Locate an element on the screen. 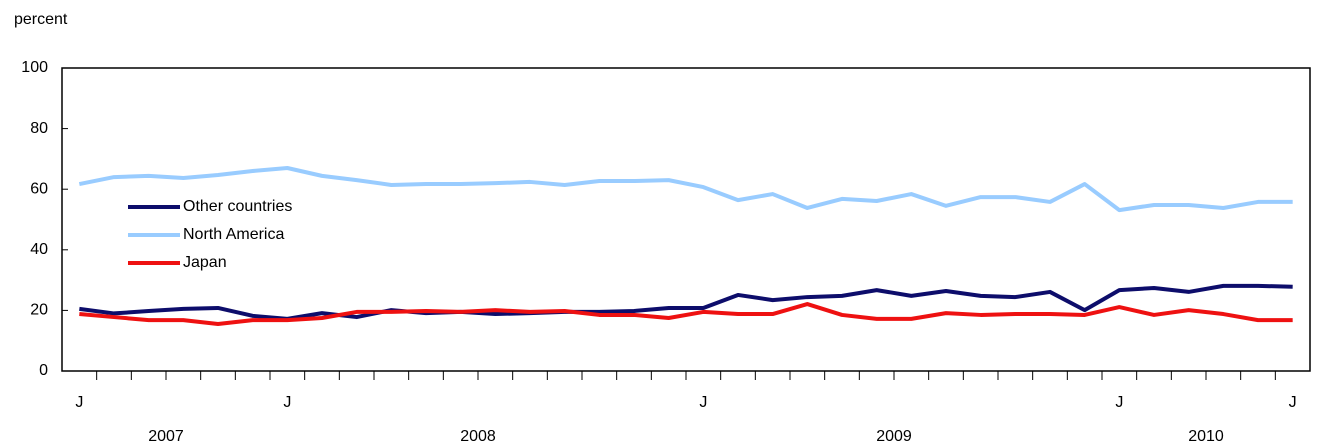 This screenshot has height=447, width=1317. year-label: 2010 is located at coordinates (1206, 436).